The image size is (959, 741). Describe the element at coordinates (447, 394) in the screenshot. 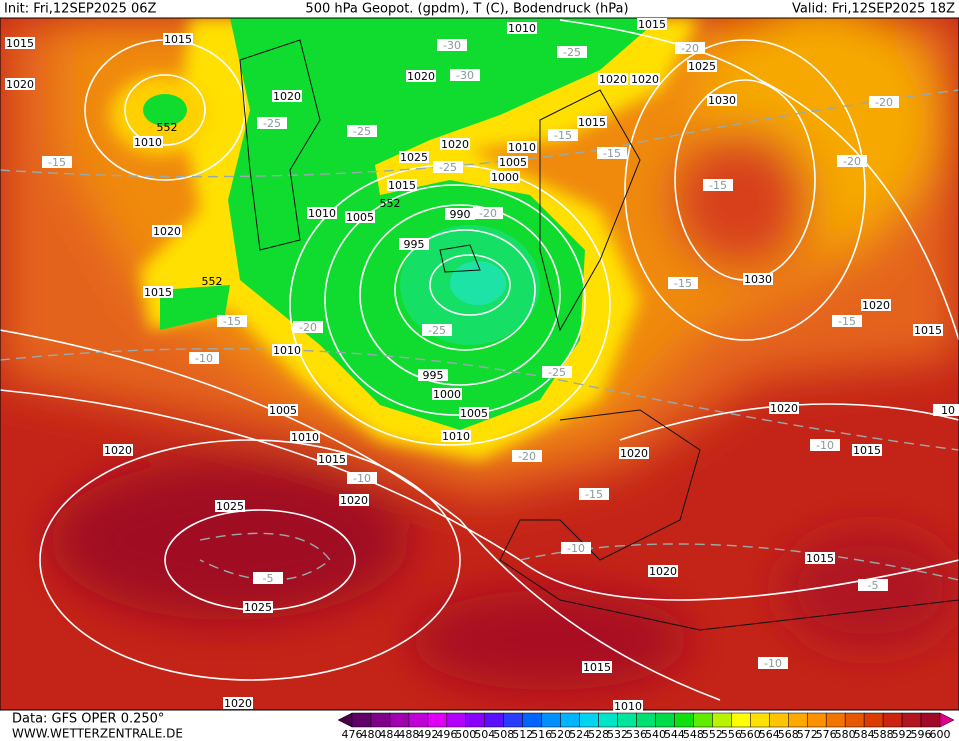

I see `isobar-label: 1000` at that location.